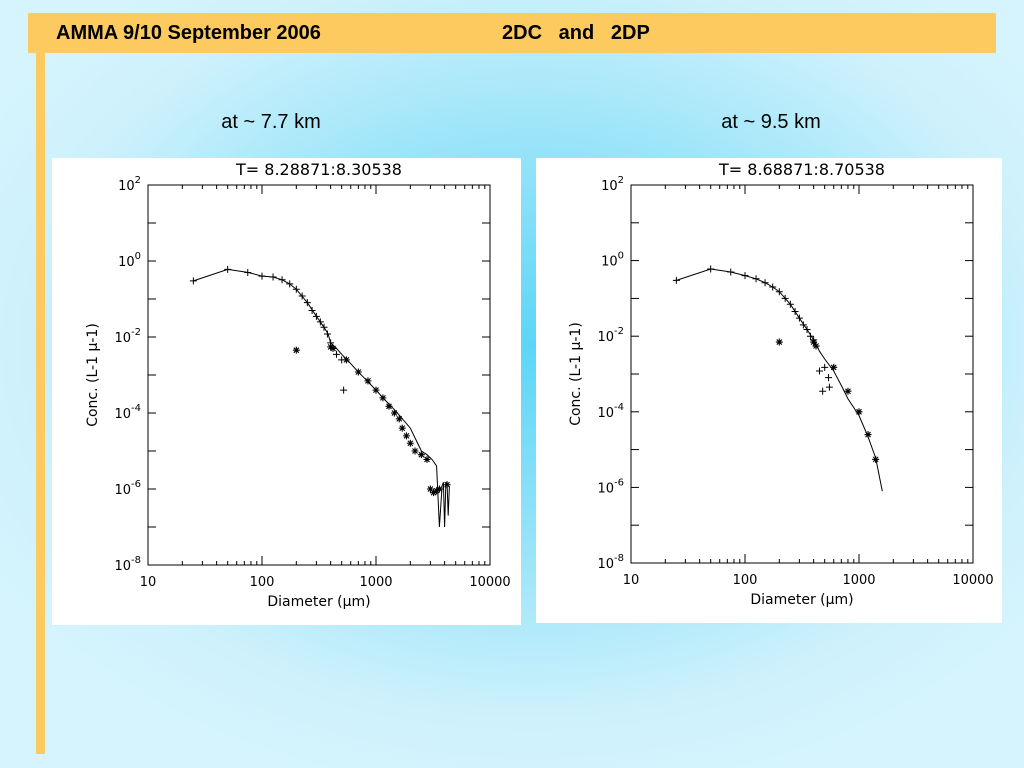  I want to click on y-tick-exponent: 2, so click(621, 180).